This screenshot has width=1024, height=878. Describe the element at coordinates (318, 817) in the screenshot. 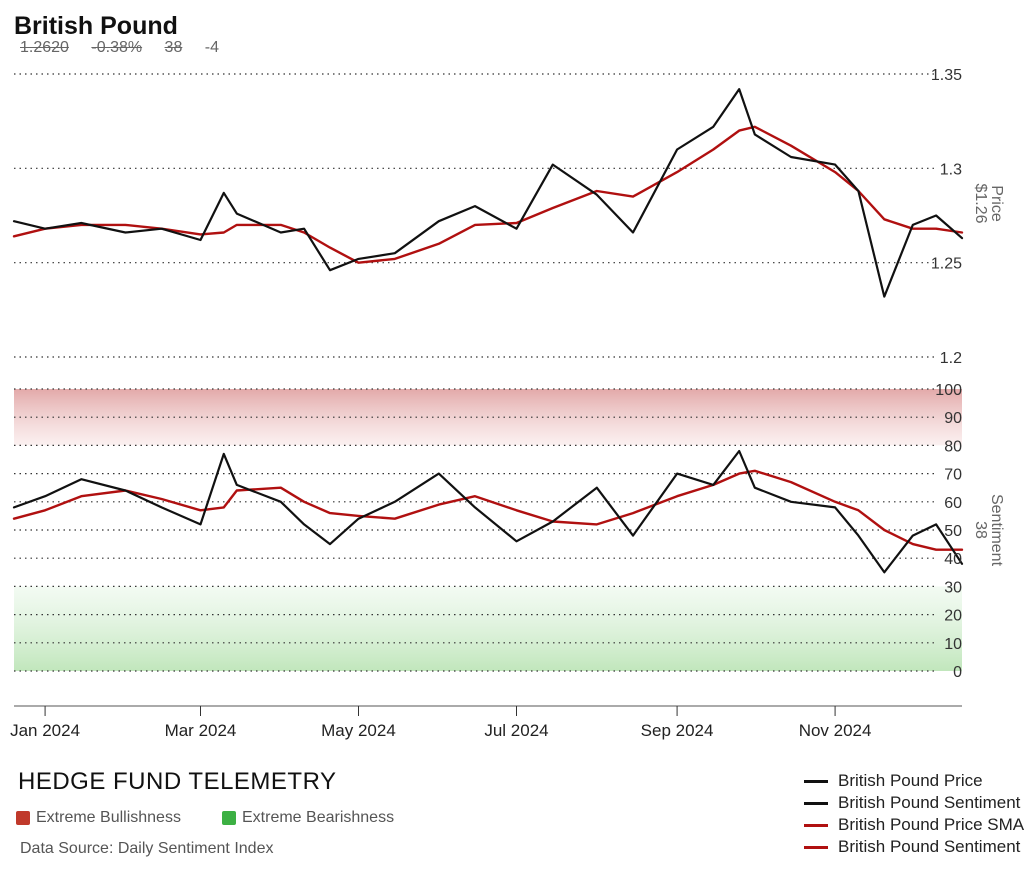

I see `bearish-label: Extreme Bearishness` at that location.